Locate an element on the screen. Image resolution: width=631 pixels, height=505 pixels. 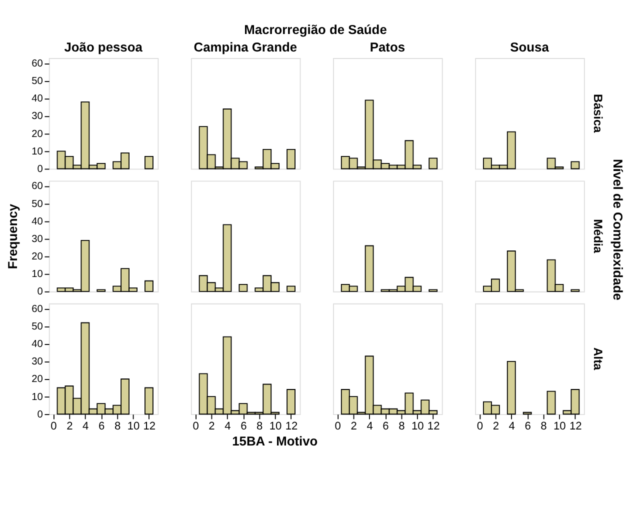
y2-axis-title: Alta is located at coordinates (598, 358).